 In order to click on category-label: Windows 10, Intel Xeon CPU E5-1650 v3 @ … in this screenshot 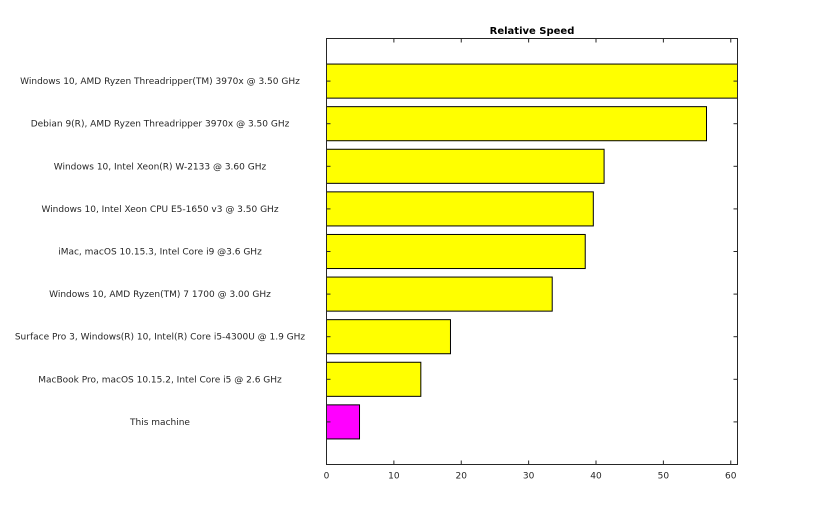, I will do `click(159, 210)`.